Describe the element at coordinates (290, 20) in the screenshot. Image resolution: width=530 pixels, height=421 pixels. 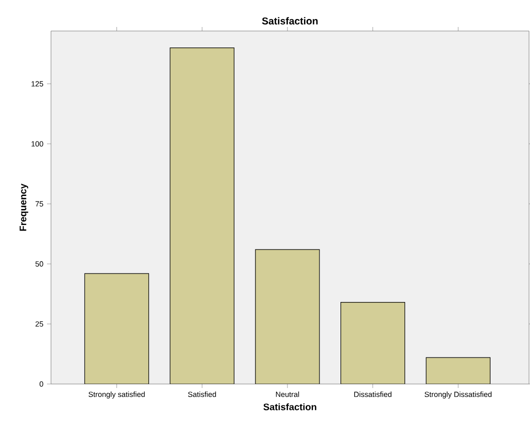
I see `chart-title: Satisfaction` at that location.